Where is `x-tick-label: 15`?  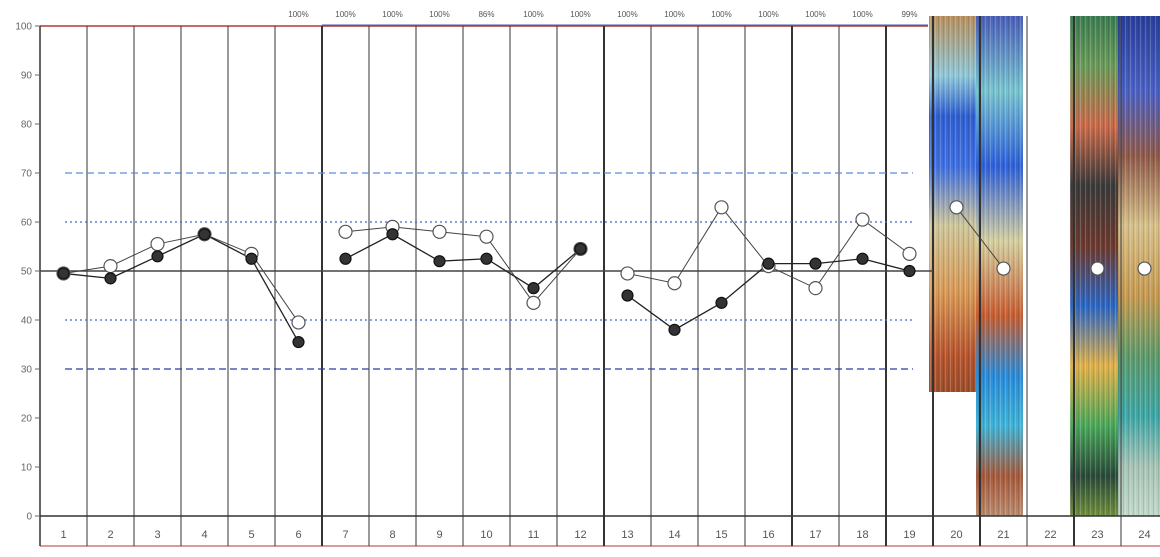 x-tick-label: 15 is located at coordinates (721, 535).